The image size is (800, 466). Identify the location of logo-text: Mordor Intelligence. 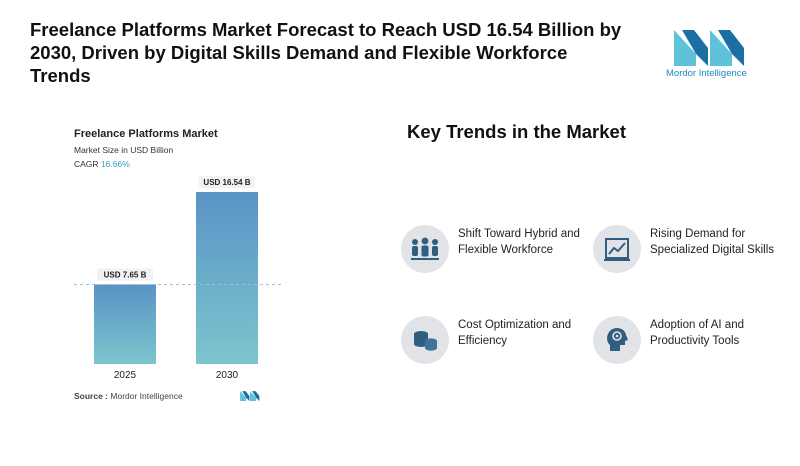
(706, 73).